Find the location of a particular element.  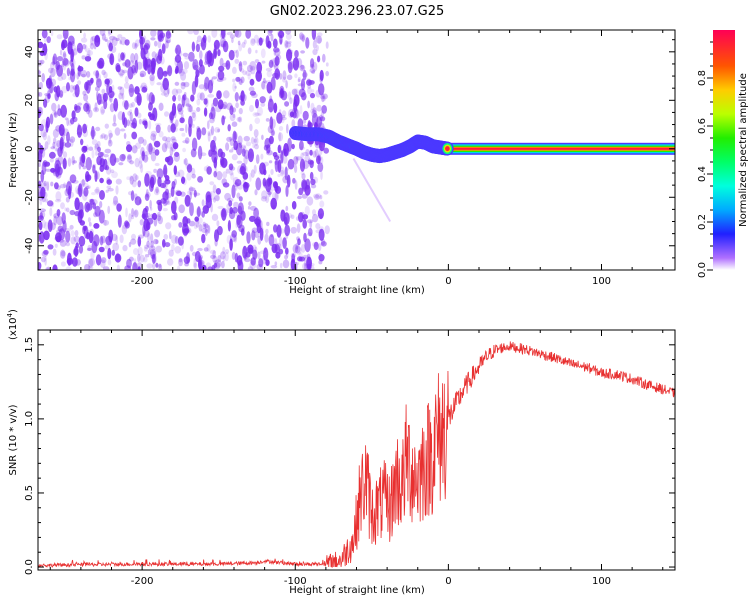

y-tick-label: -40 is located at coordinates (29, 246).